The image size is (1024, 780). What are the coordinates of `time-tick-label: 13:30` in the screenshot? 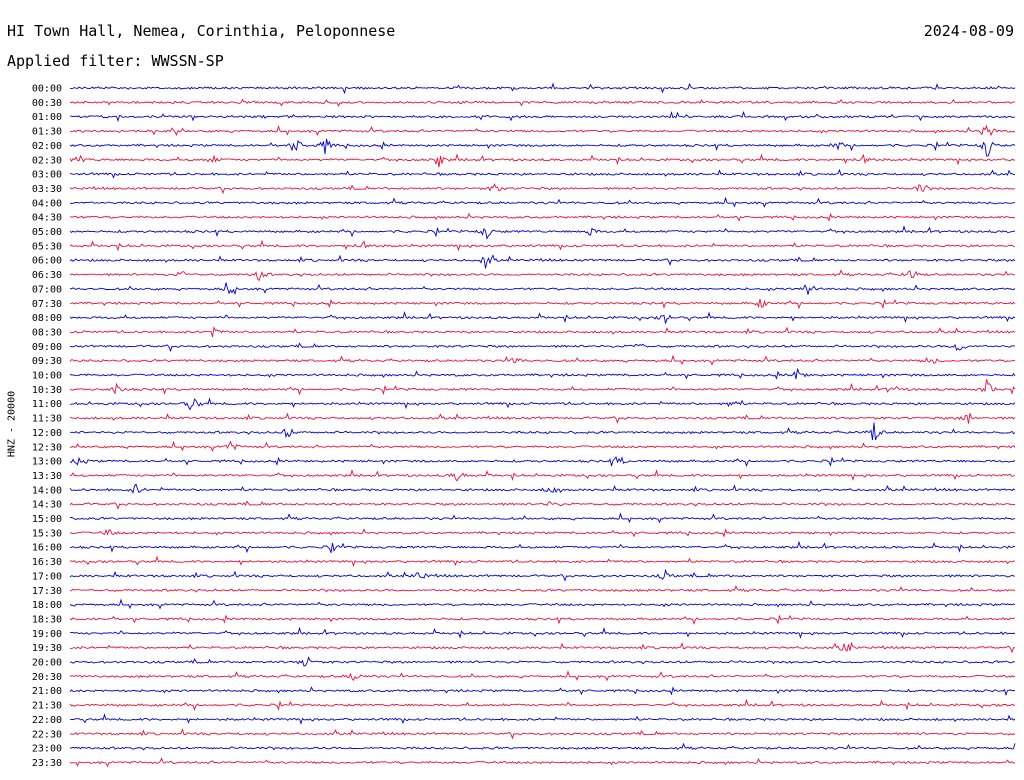 It's located at (47, 476).